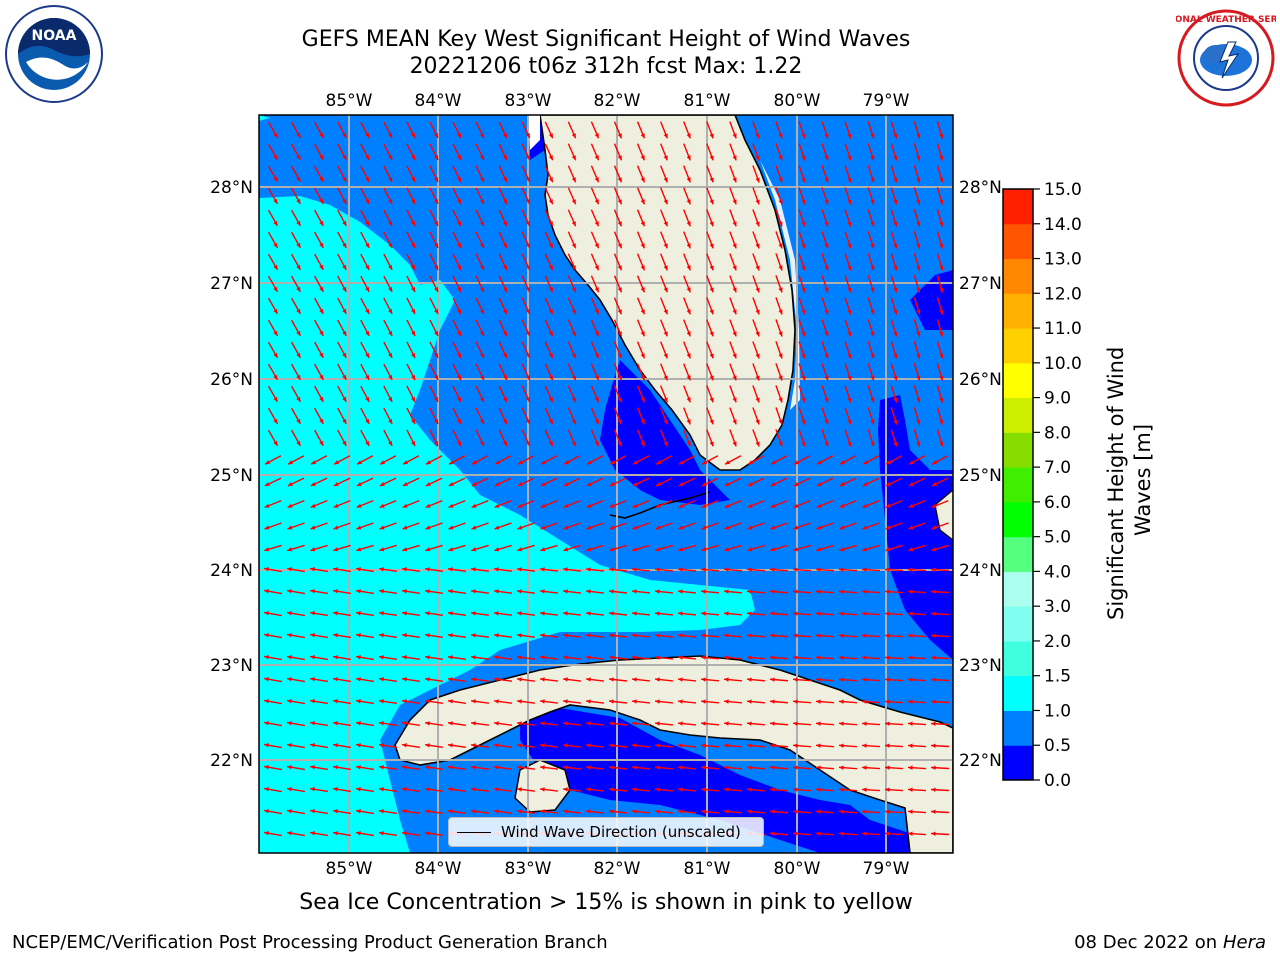 The image size is (1280, 960). Describe the element at coordinates (1063, 364) in the screenshot. I see `colorbar-tick-label: 10.0` at that location.